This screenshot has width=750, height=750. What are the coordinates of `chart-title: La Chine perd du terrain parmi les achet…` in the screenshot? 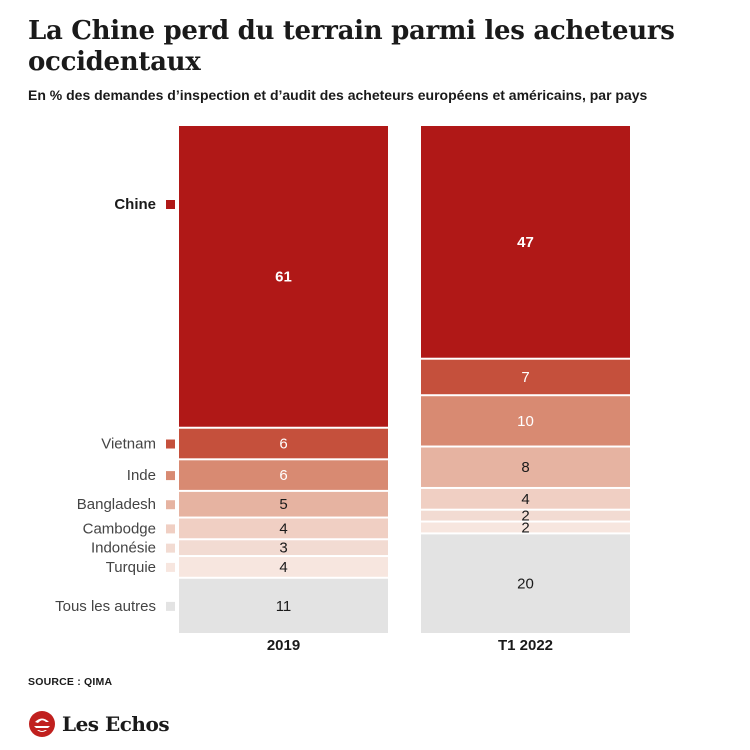 It's located at (351, 46).